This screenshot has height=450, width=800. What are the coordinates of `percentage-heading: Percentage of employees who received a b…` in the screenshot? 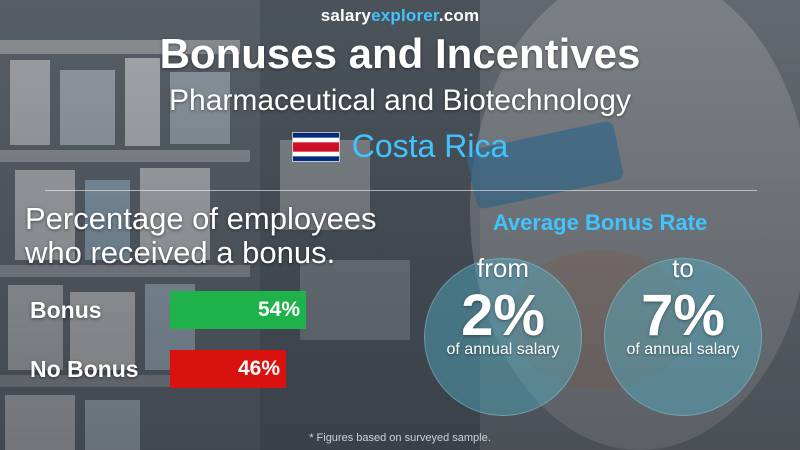 It's located at (225, 236).